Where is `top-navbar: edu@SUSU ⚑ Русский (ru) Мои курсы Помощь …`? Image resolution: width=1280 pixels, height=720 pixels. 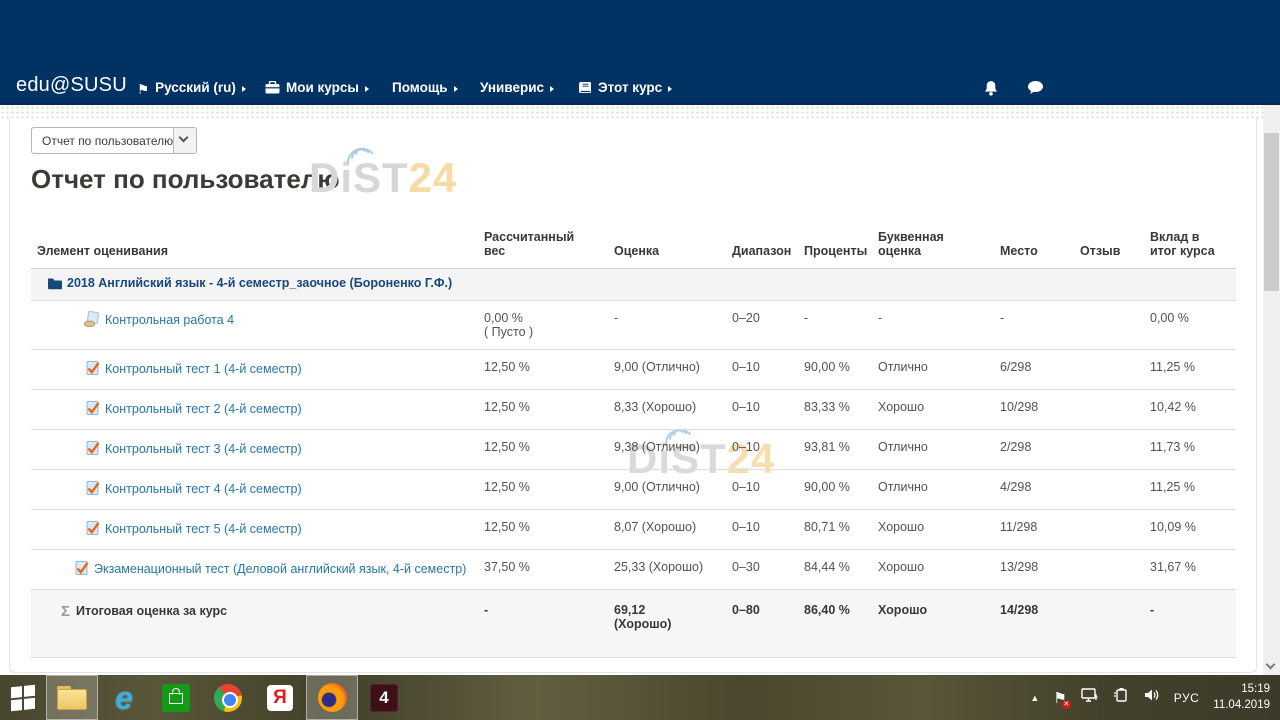 top-navbar: edu@SUSU ⚑ Русский (ru) Мои курсы Помощь … is located at coordinates (640, 52).